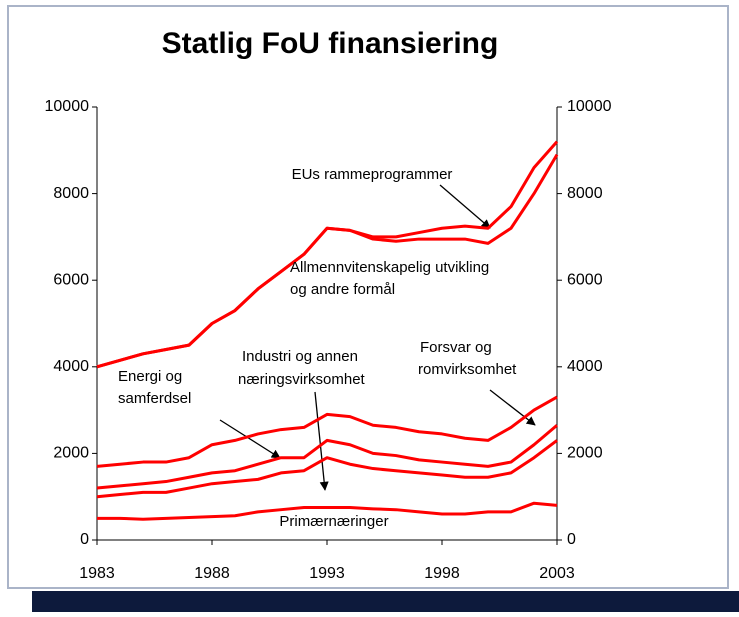 The image size is (739, 617). I want to click on annotation: næringsvirksomhet, so click(302, 379).